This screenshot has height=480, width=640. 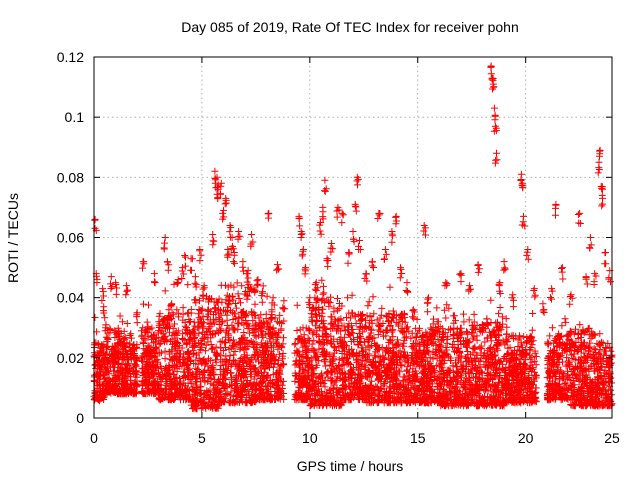 What do you see at coordinates (70, 298) in the screenshot?
I see `y-tick-label: 0.04` at bounding box center [70, 298].